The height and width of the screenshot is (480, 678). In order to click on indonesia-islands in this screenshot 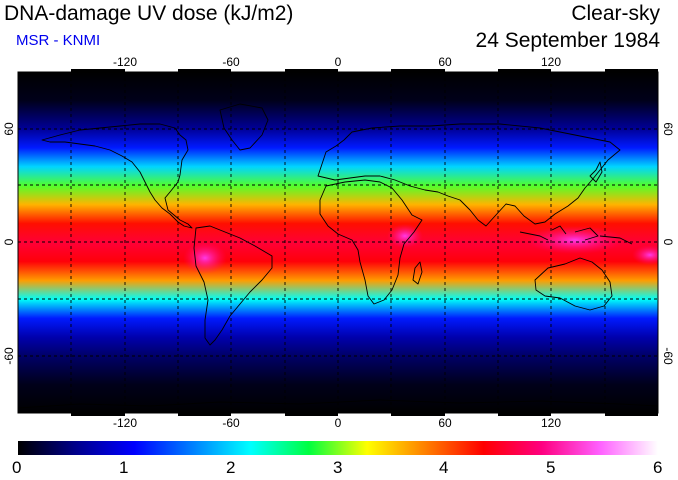, I will do `click(576, 235)`.